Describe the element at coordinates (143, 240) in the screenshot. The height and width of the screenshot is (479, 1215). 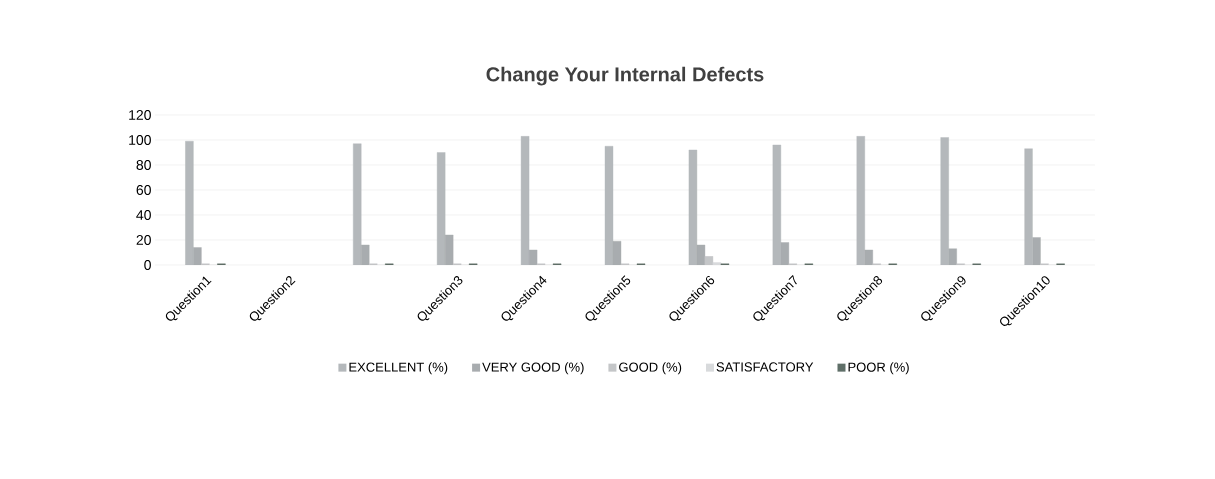
I see `y-tick-label: 20` at that location.